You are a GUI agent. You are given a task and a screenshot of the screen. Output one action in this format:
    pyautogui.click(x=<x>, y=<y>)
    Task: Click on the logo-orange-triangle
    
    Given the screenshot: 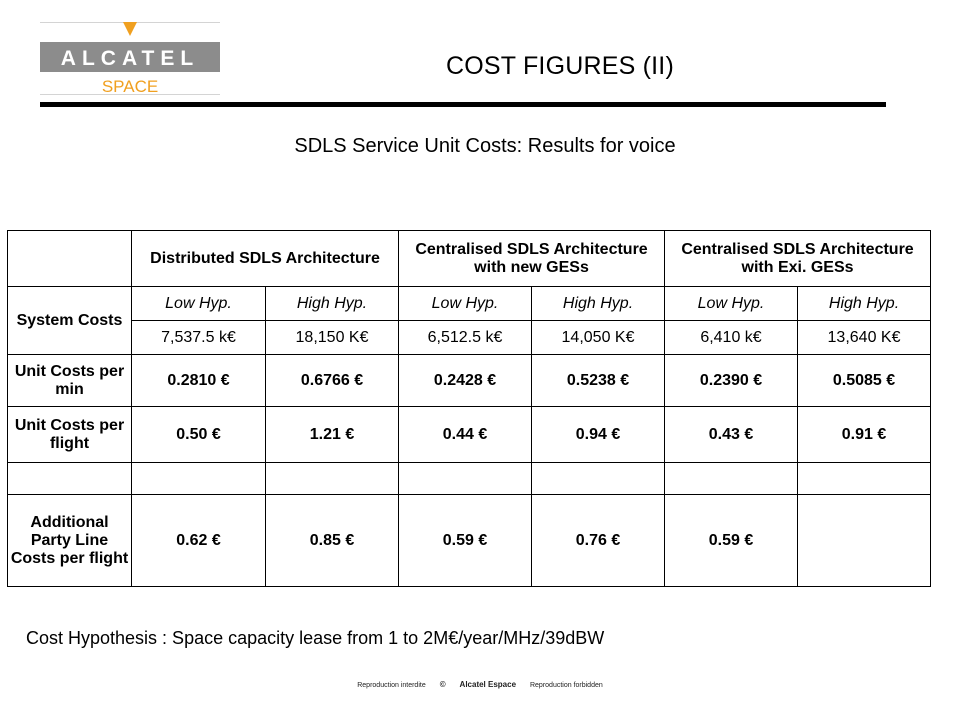 What is the action you would take?
    pyautogui.click(x=130, y=29)
    